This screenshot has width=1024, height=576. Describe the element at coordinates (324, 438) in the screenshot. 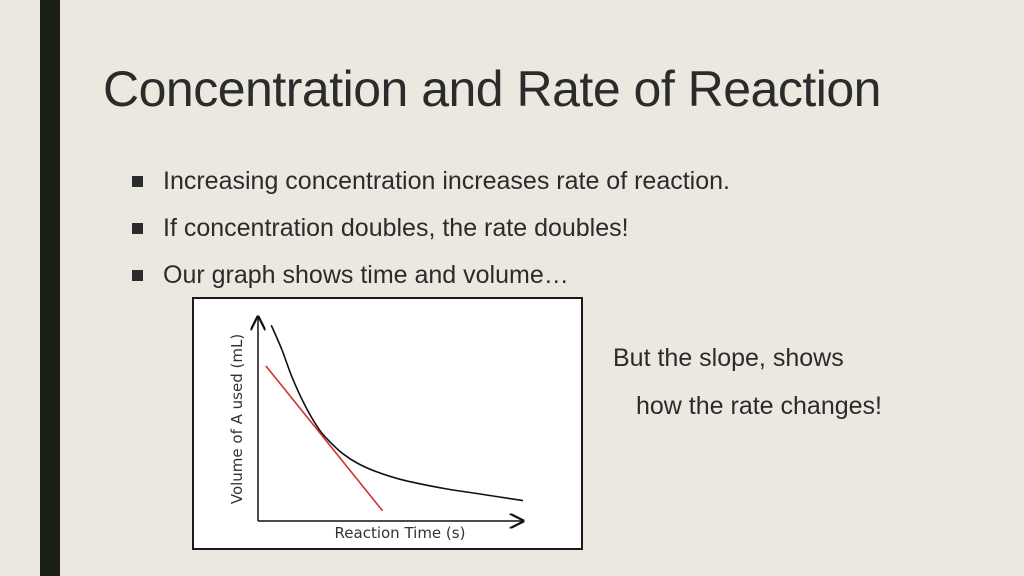

I see `tangent-line` at that location.